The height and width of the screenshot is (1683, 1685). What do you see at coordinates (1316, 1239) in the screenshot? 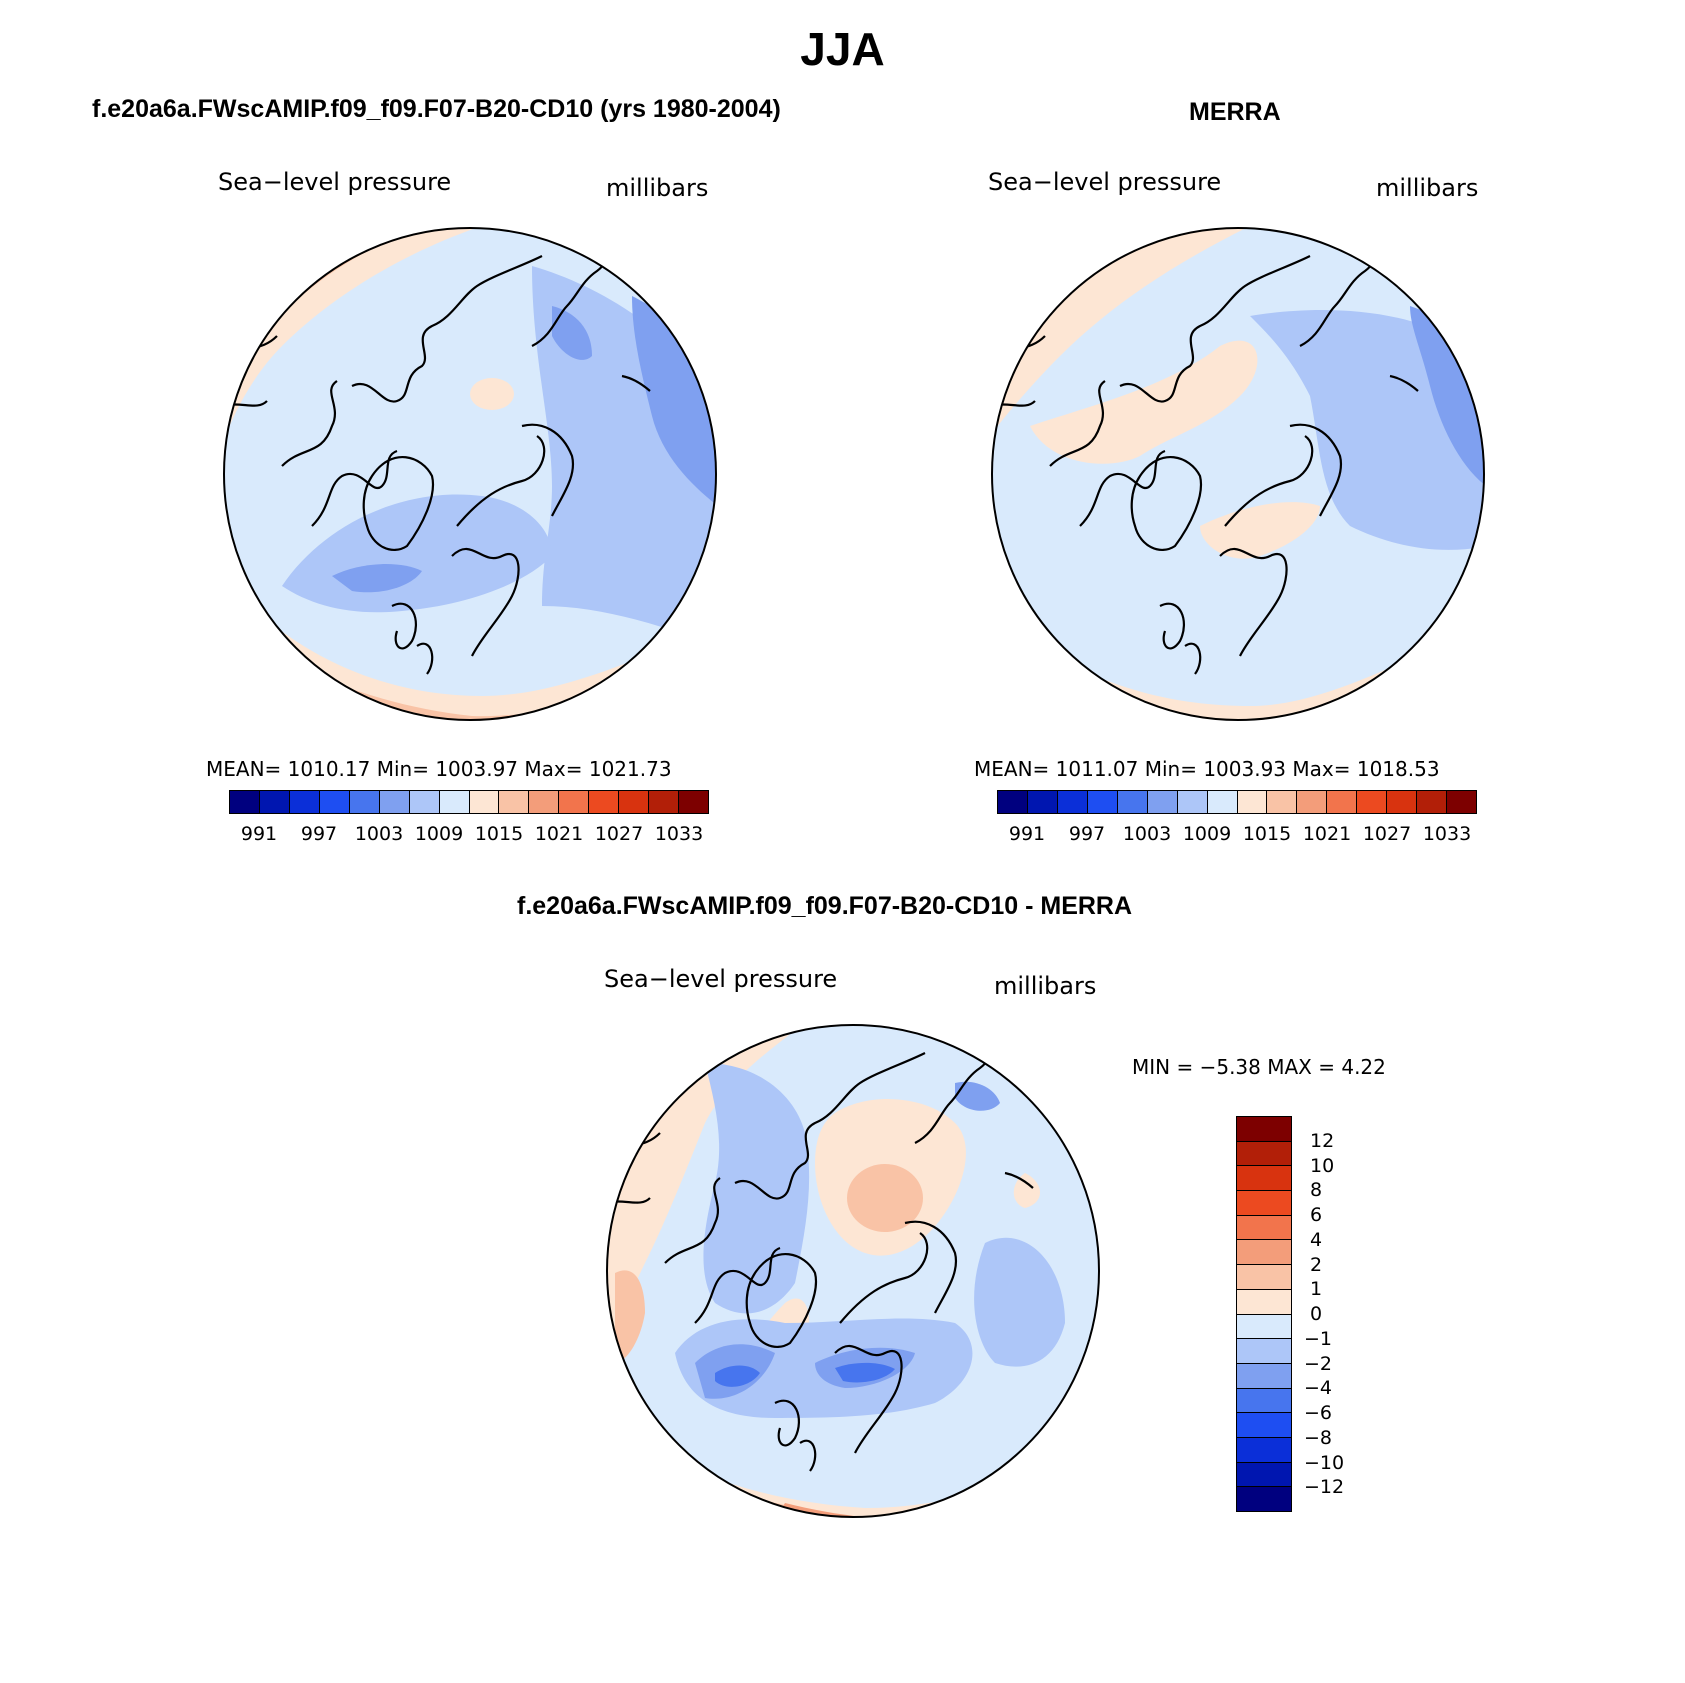
I see `diff-colorbar-tick-label: 4` at bounding box center [1316, 1239].